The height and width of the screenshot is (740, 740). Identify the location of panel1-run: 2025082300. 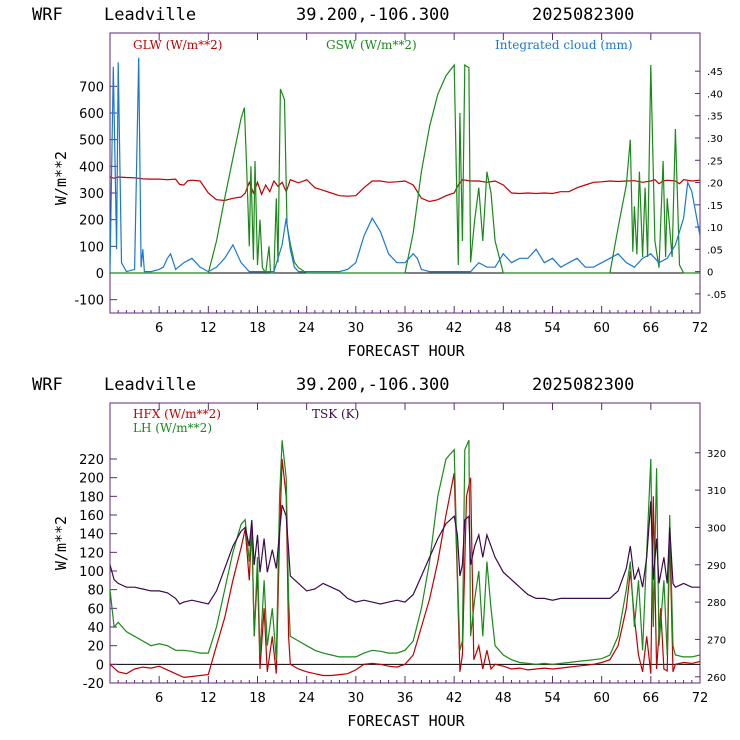
(583, 15).